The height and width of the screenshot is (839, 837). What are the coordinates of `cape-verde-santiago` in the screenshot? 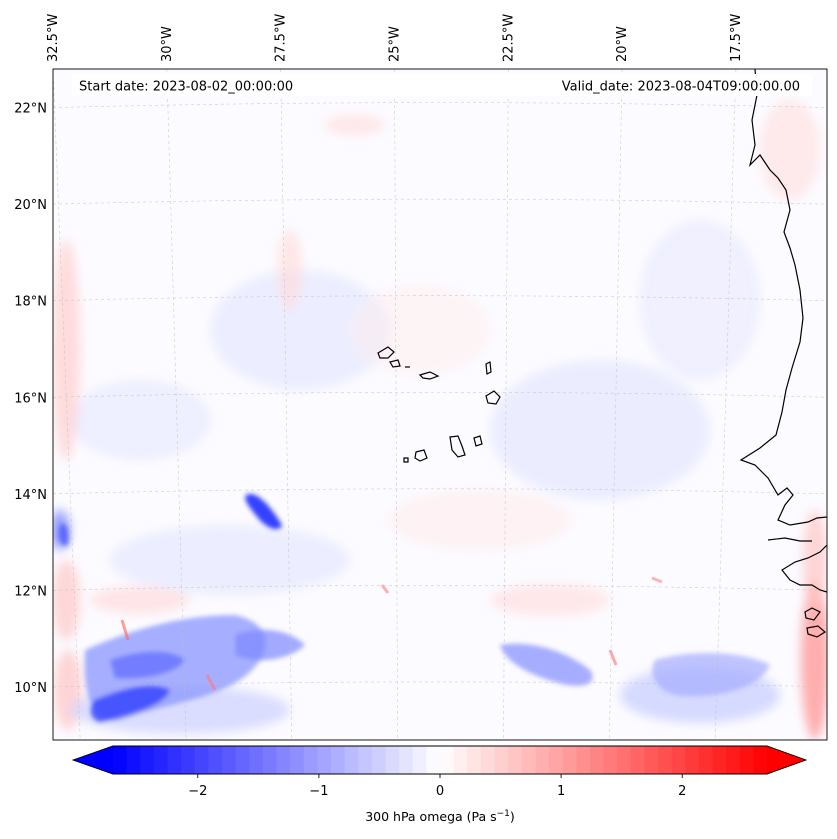 It's located at (457, 446).